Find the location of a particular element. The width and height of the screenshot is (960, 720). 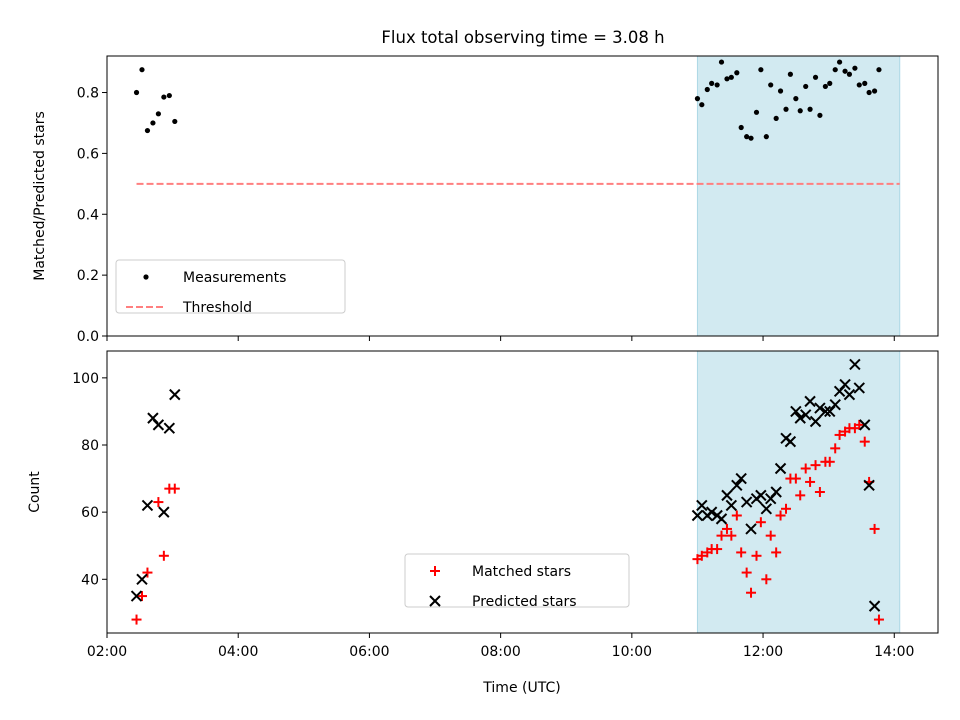

y-tick-label: 0.8 is located at coordinates (88, 94).